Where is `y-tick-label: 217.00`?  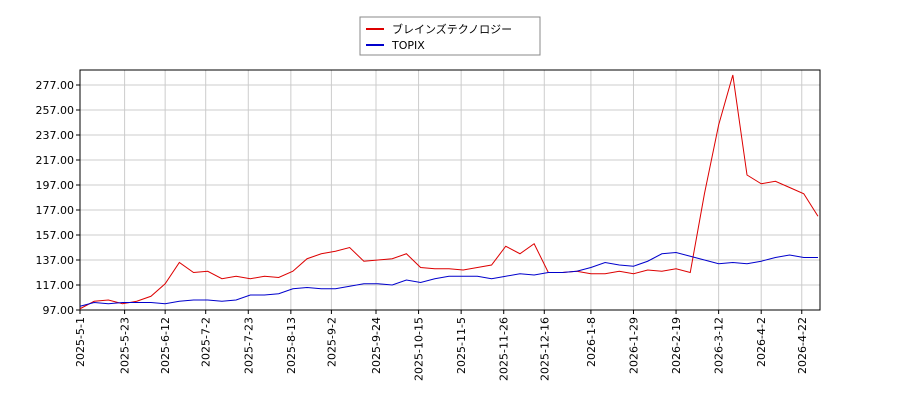 y-tick-label: 217.00 is located at coordinates (55, 160).